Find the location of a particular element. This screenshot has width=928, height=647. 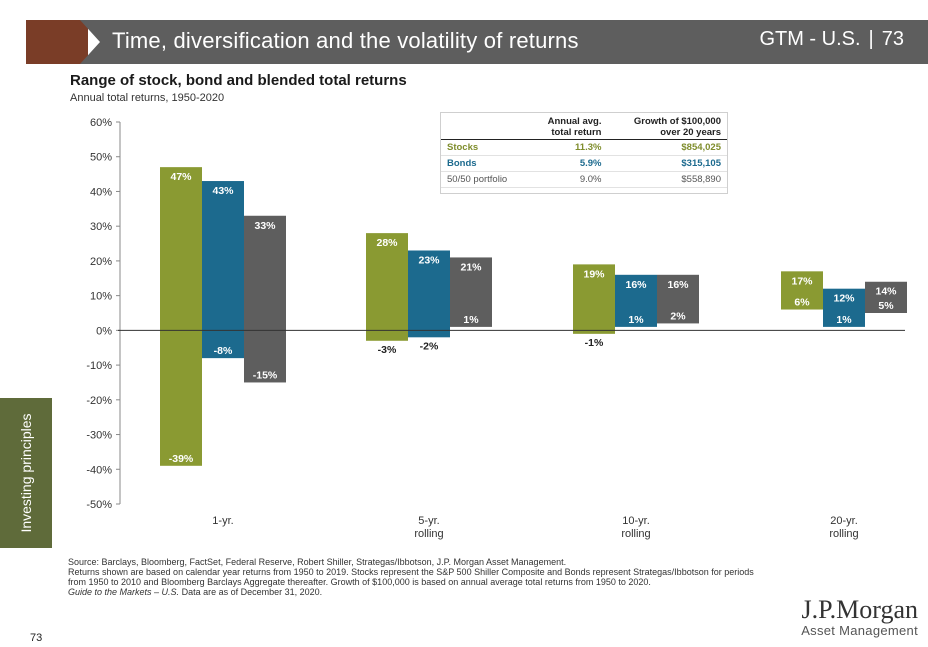

bar-min-label: 5% is located at coordinates (886, 306).